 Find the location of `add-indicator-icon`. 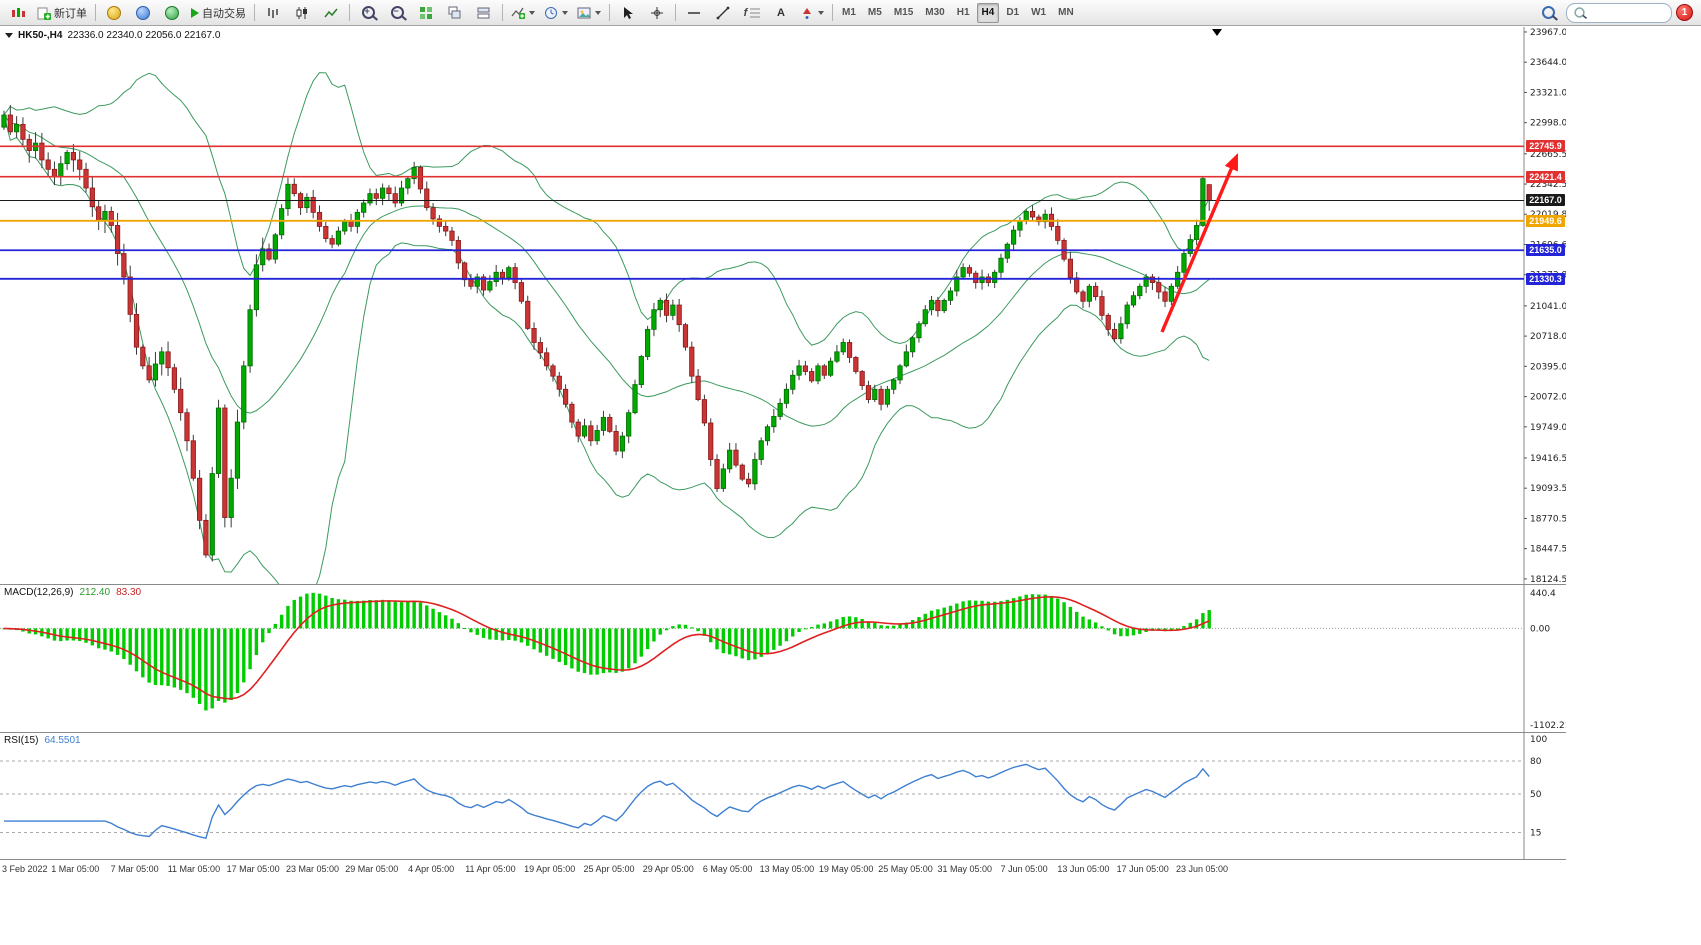

add-indicator-icon is located at coordinates (523, 13).